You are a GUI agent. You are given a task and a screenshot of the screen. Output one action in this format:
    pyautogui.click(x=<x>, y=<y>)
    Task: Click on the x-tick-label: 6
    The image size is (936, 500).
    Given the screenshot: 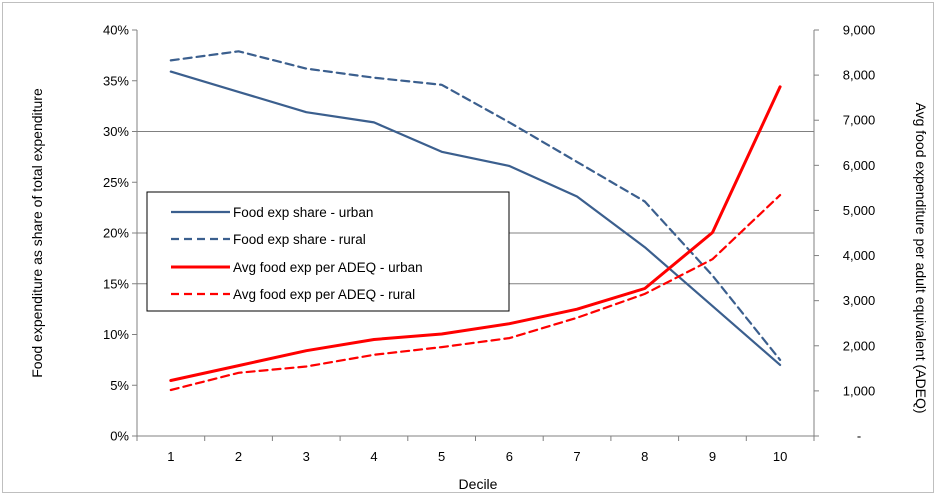 What is the action you would take?
    pyautogui.click(x=509, y=456)
    